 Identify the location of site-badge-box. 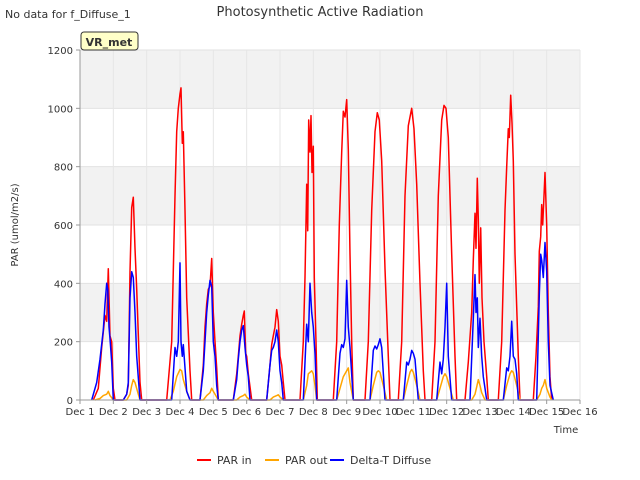
(109, 41).